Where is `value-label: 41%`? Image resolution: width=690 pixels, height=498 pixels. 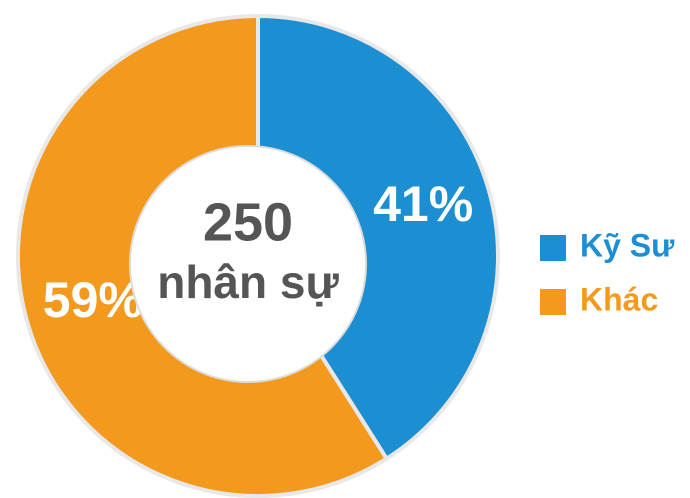
value-label: 41% is located at coordinates (423, 204).